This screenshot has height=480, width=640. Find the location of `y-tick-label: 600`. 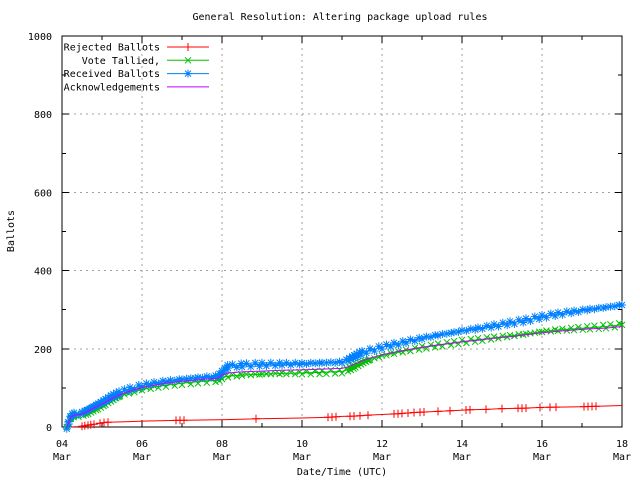

y-tick-label: 600 is located at coordinates (43, 193).